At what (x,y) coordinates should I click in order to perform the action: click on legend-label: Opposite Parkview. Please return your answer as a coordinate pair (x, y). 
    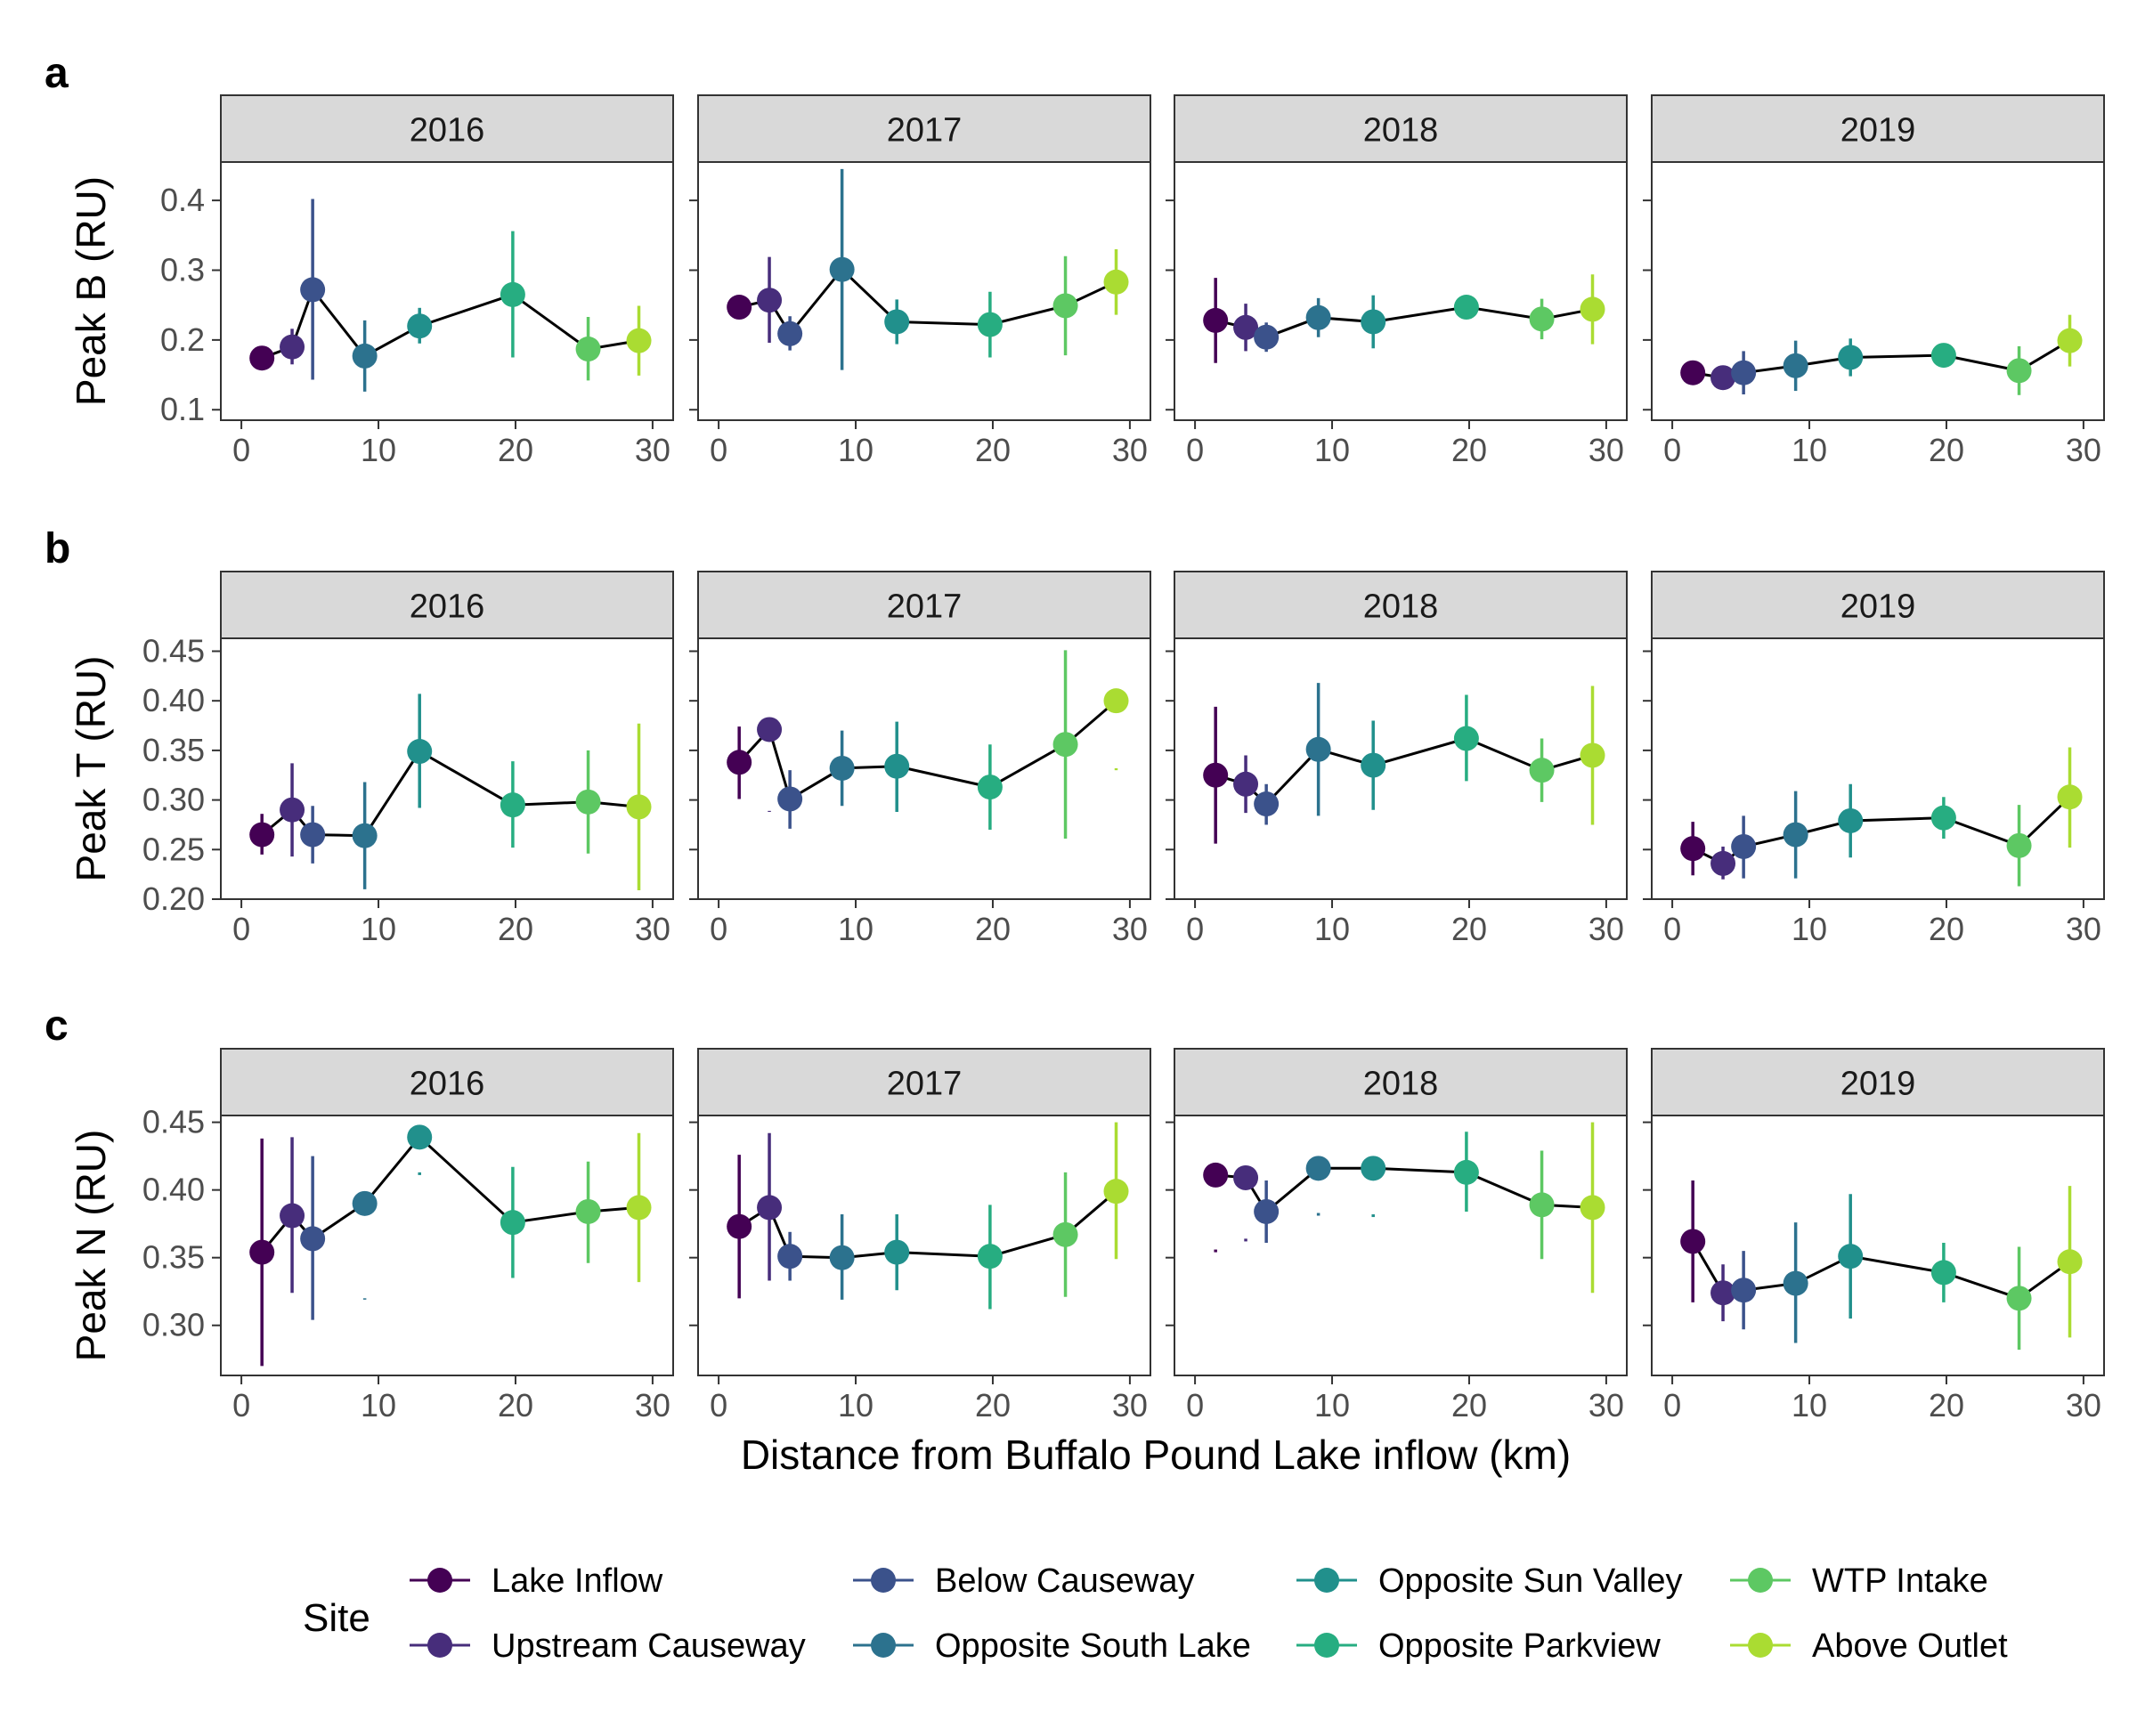
    Looking at the image, I should click on (1519, 1646).